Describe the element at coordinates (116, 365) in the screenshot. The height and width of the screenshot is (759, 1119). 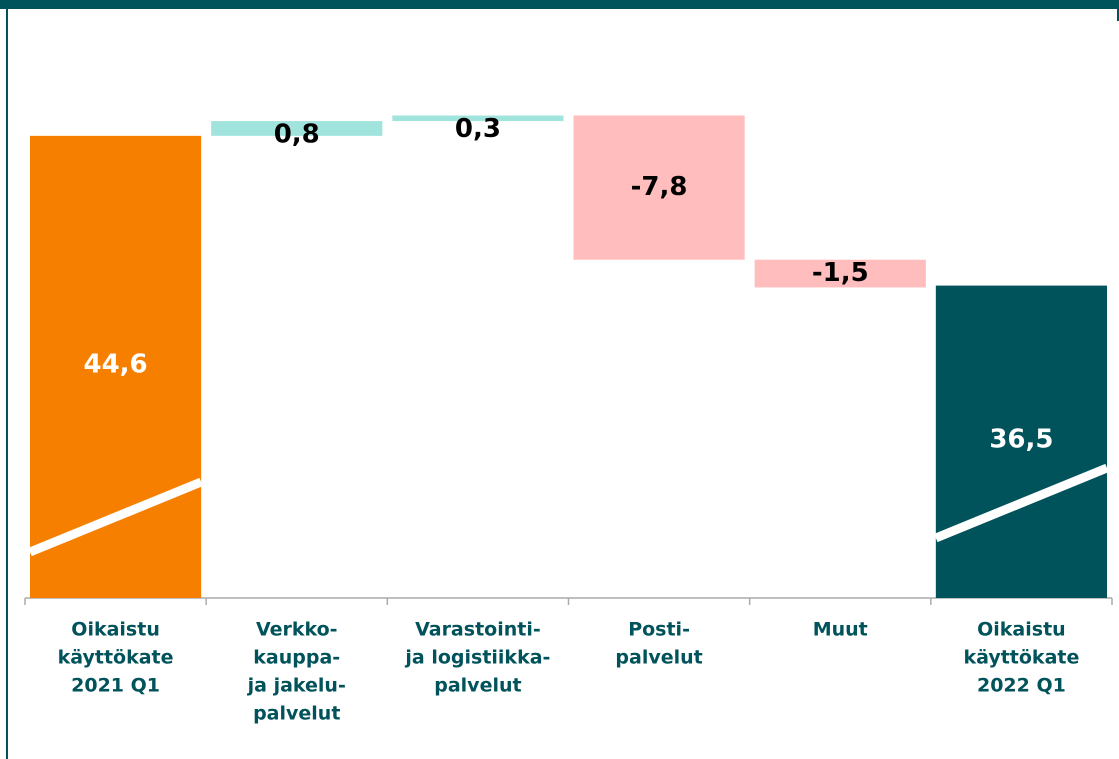
I see `value-label: 44,6` at that location.